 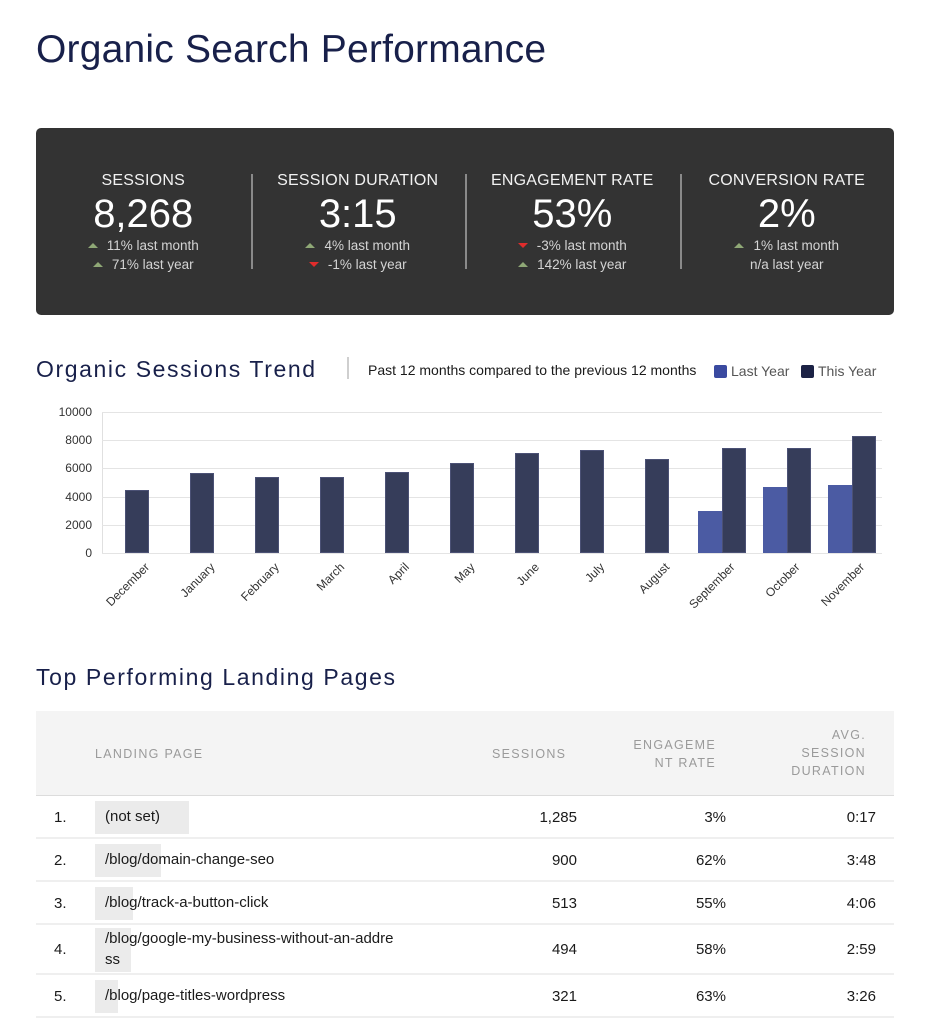 I want to click on kpi-change-text: n/a last year, so click(x=786, y=264).